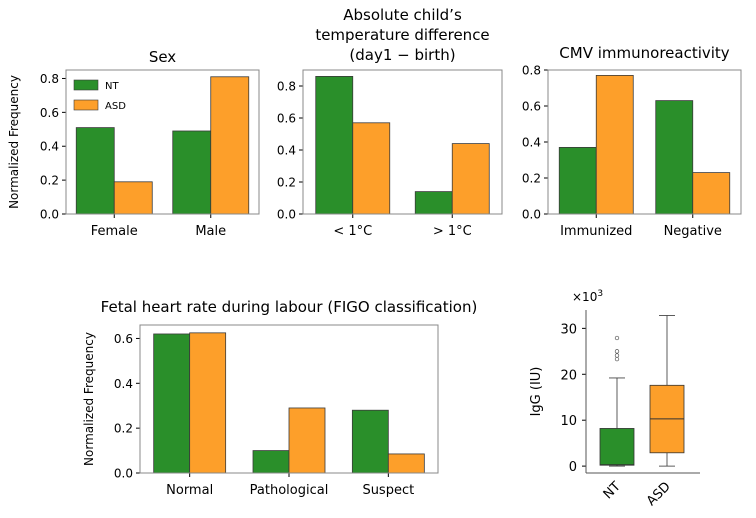 The height and width of the screenshot is (518, 756). What do you see at coordinates (617, 447) in the screenshot?
I see `box-iqr` at bounding box center [617, 447].